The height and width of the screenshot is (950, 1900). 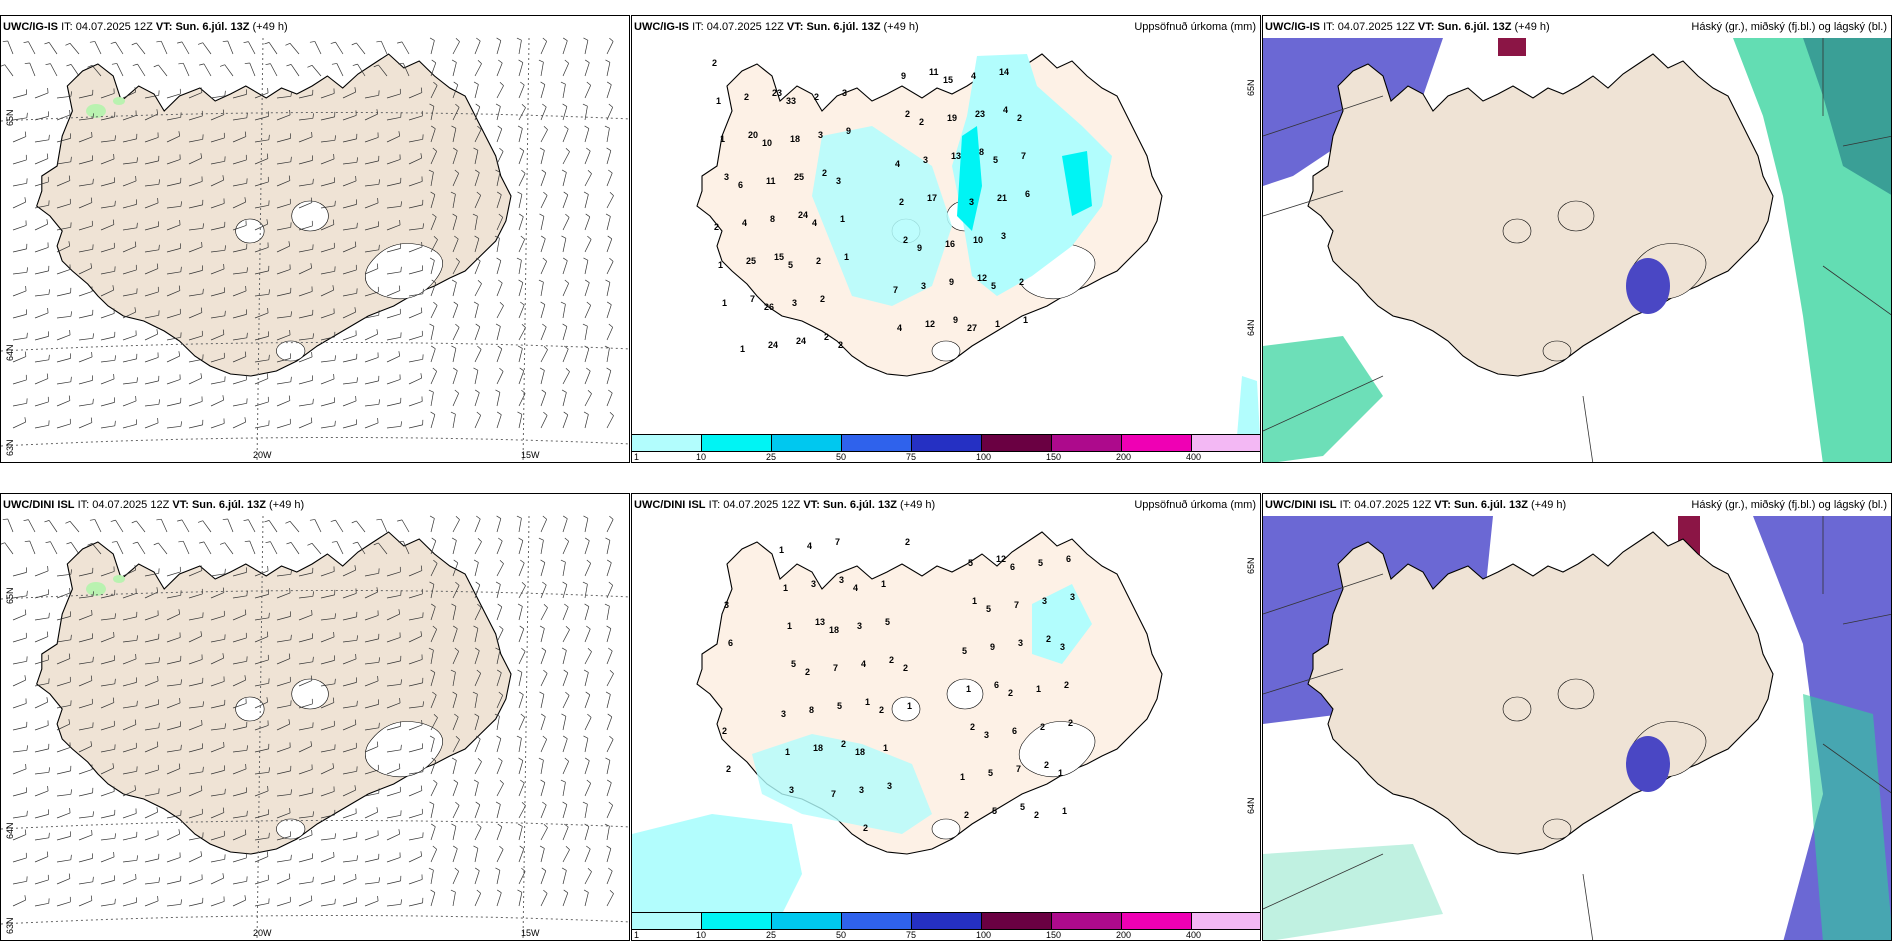 What do you see at coordinates (10, 447) in the screenshot?
I see `grid-label: 63N` at bounding box center [10, 447].